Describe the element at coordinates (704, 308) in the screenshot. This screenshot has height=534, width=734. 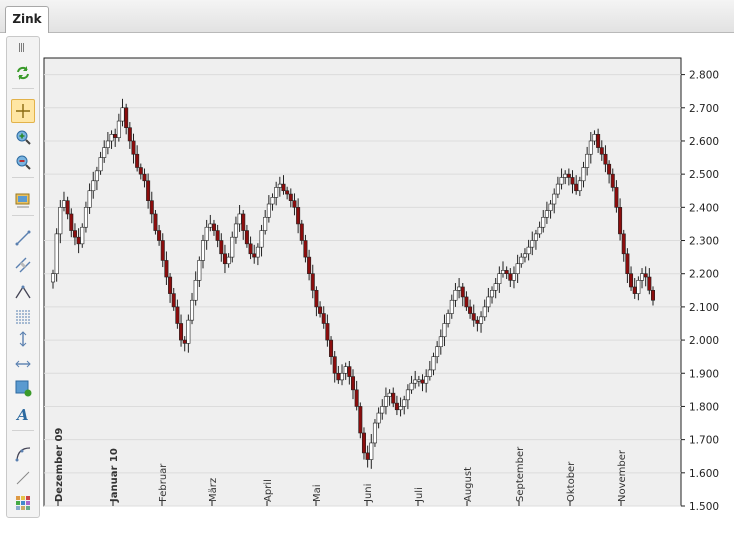
I see `y-tick-label: 2.100` at that location.